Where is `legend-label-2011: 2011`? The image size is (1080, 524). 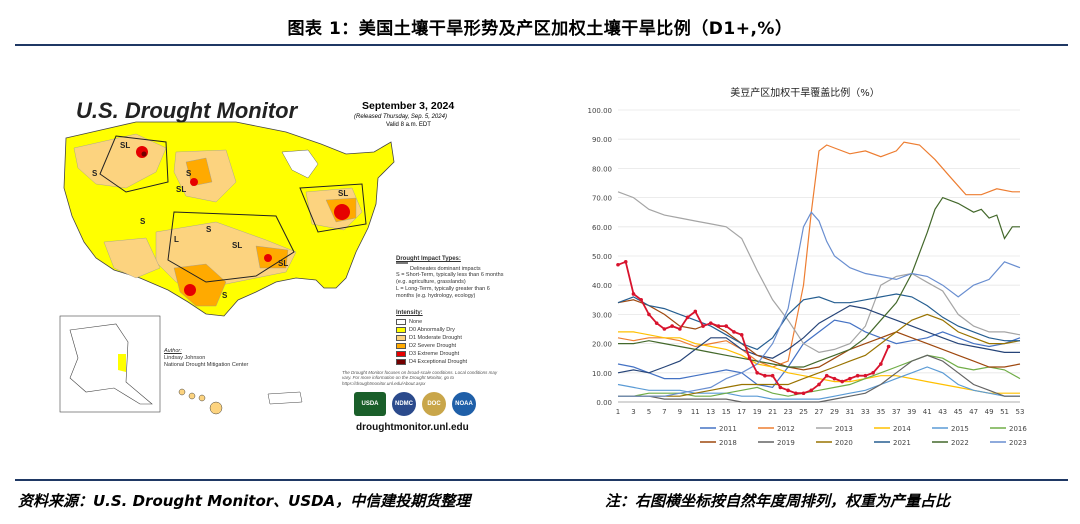 legend-label-2011: 2011 is located at coordinates (728, 429).